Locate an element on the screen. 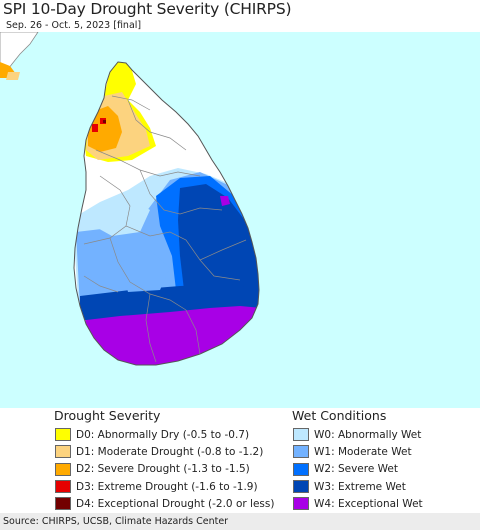 Image resolution: width=480 pixels, height=530 pixels. legend-label: W3: Extreme Wet is located at coordinates (360, 486).